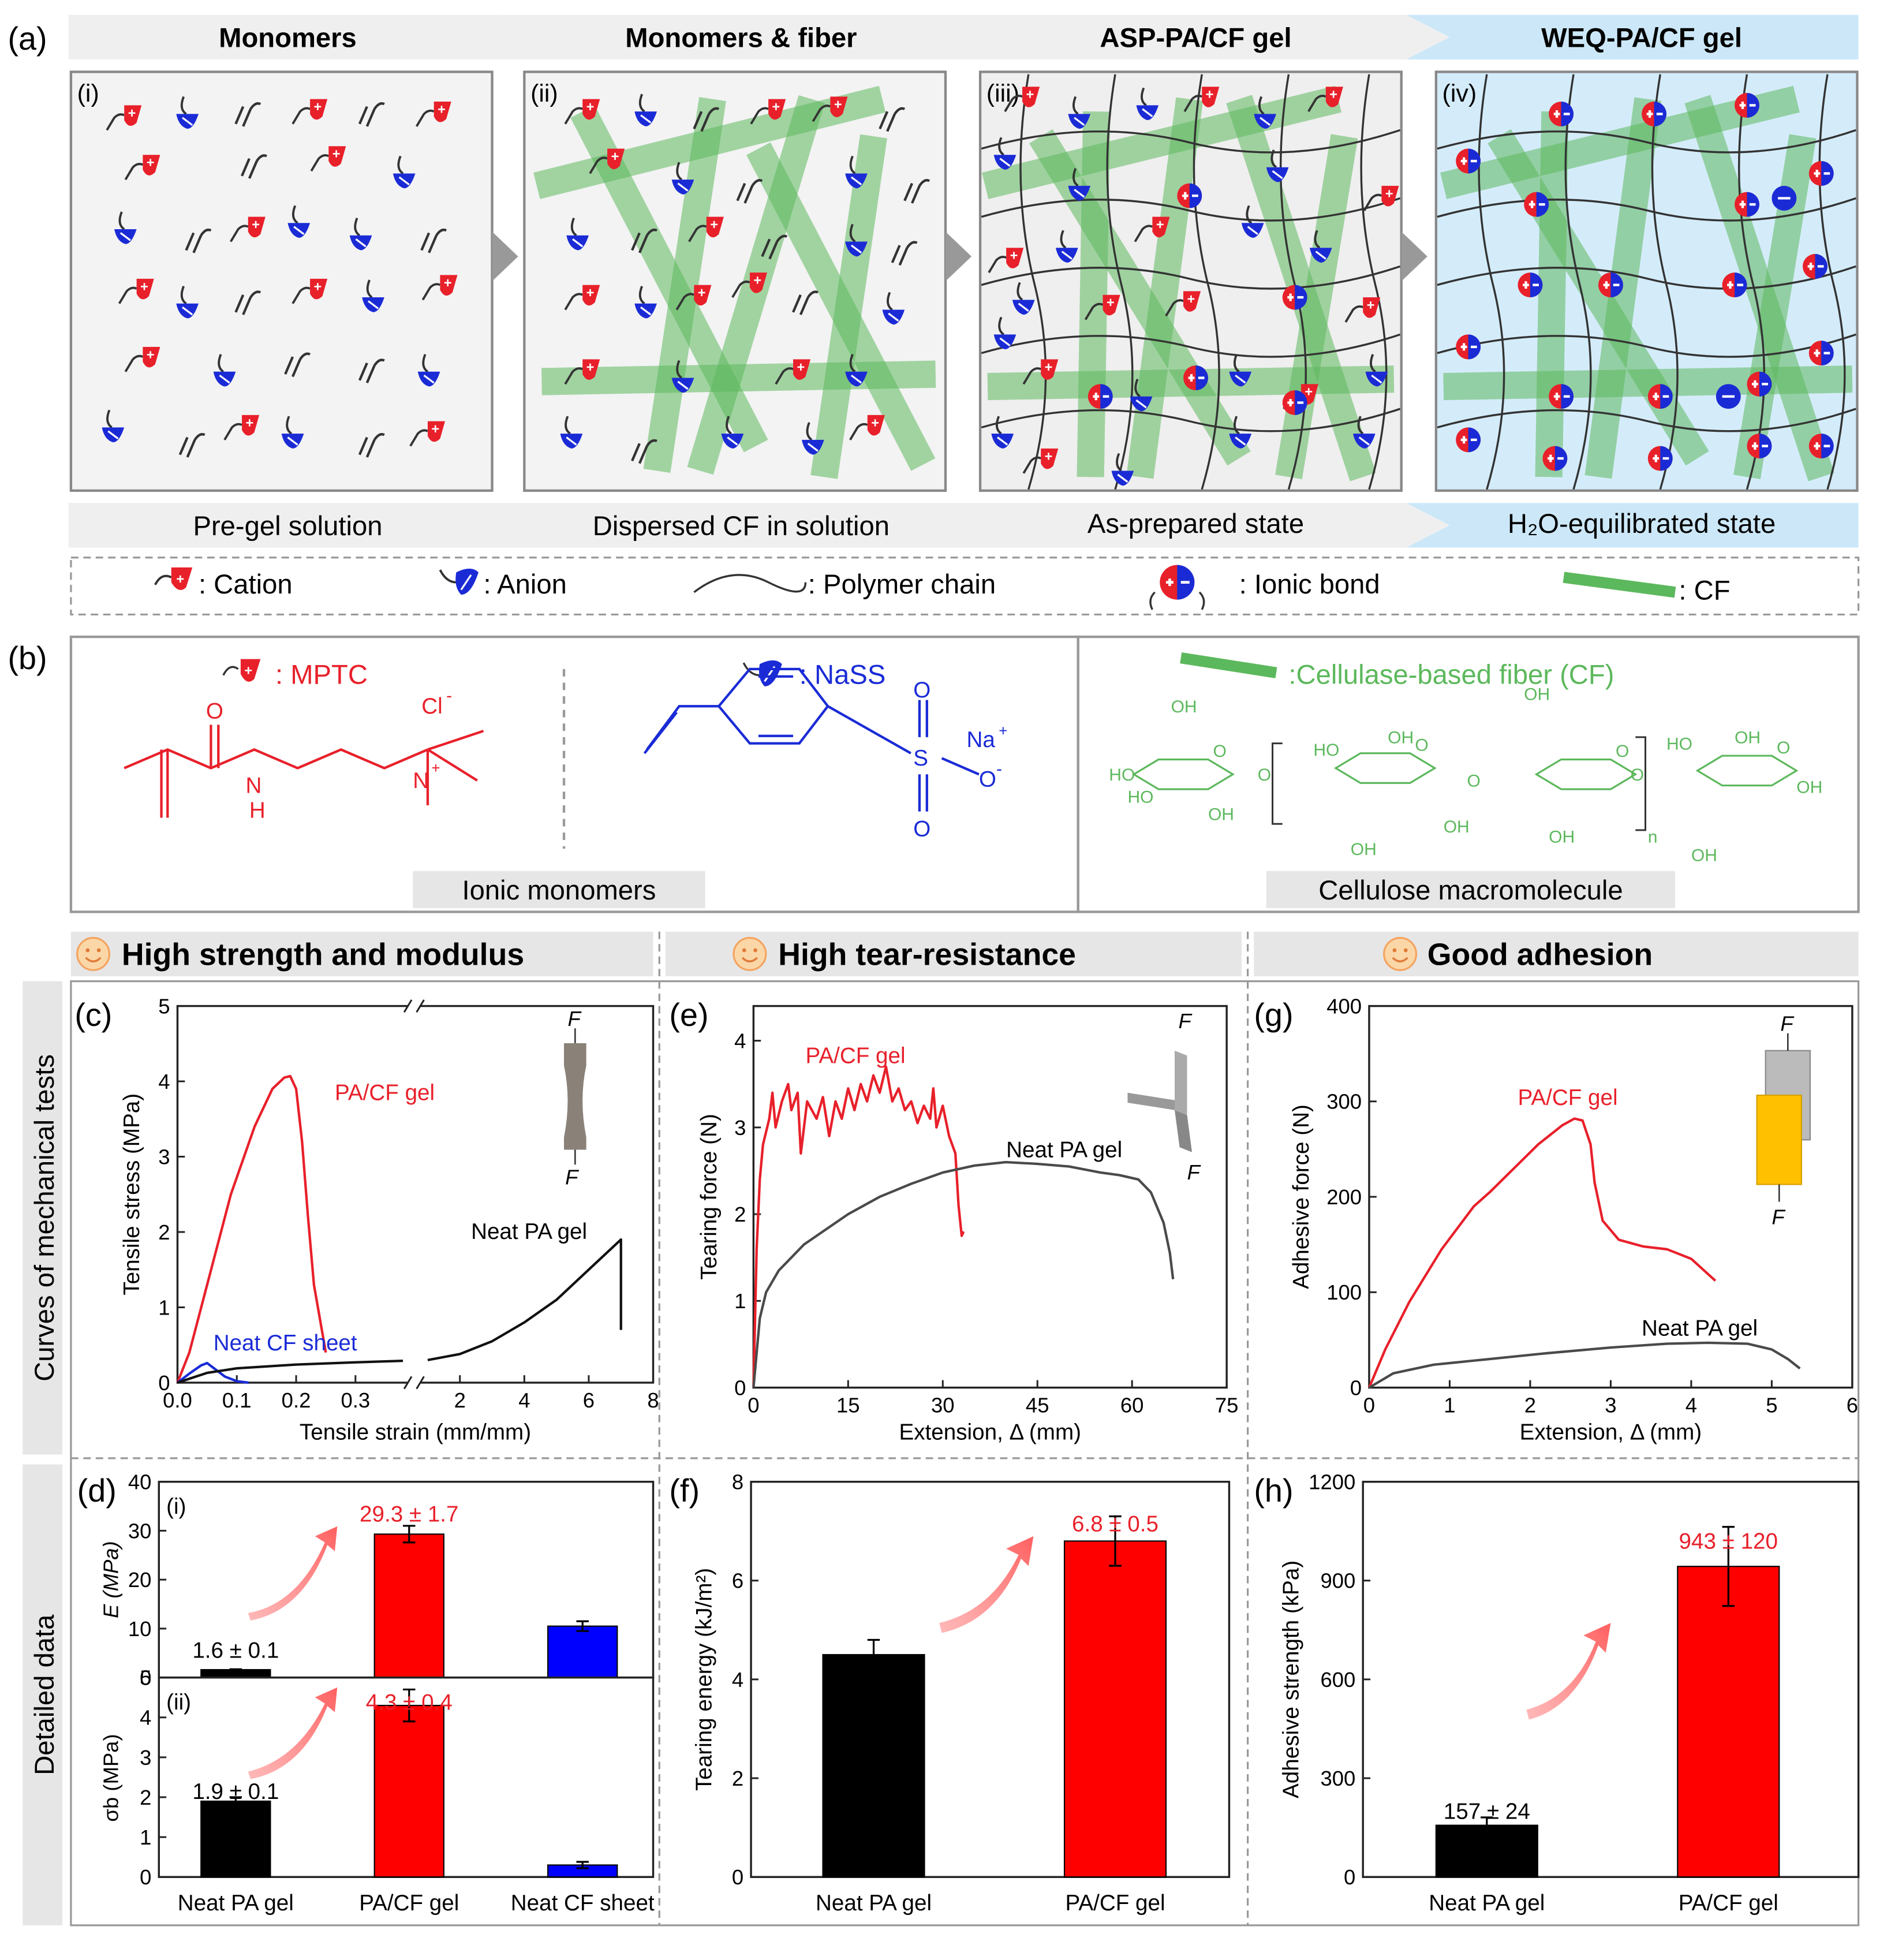  What do you see at coordinates (1337, 1778) in the screenshot?
I see `y-tick-label: 300` at bounding box center [1337, 1778].